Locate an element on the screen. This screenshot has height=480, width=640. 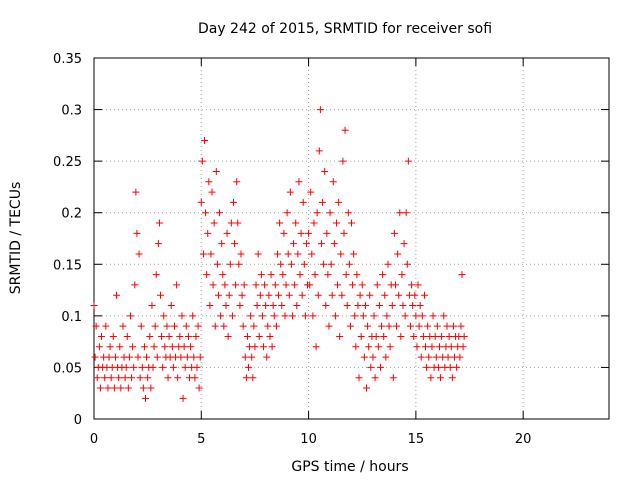
y-tick-label: 0.05 is located at coordinates (67, 368).